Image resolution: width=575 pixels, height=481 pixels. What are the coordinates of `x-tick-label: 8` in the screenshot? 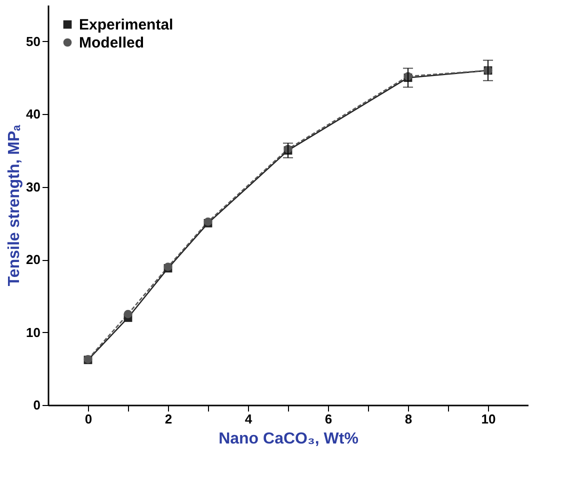 It's located at (408, 419).